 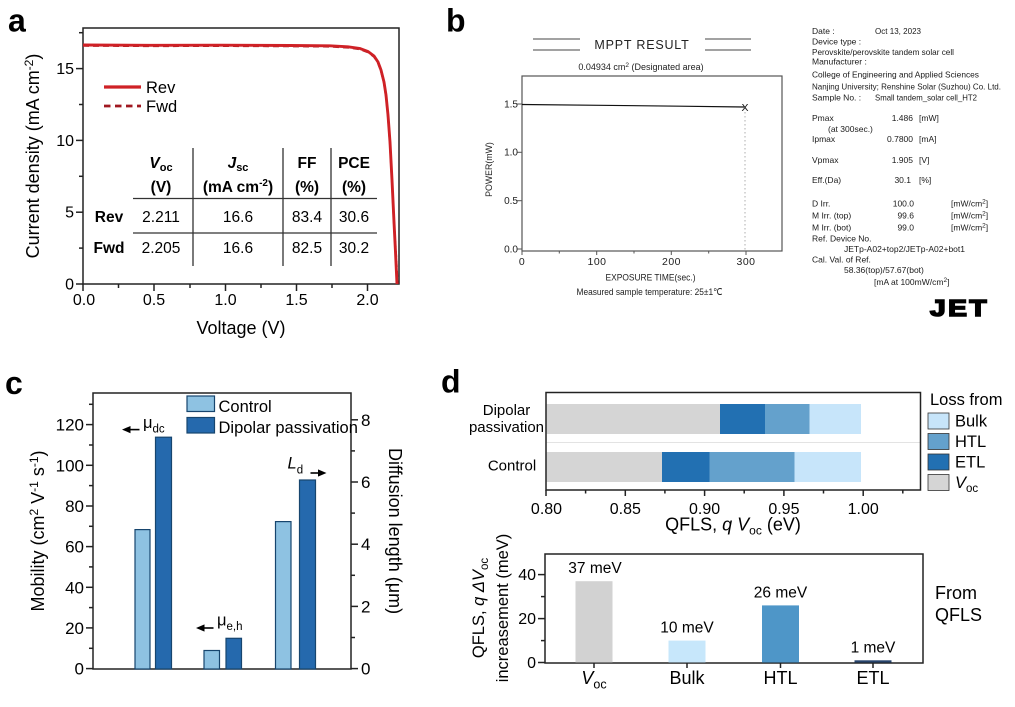 What do you see at coordinates (225, 300) in the screenshot?
I see `svg-text: 1.0` at bounding box center [225, 300].